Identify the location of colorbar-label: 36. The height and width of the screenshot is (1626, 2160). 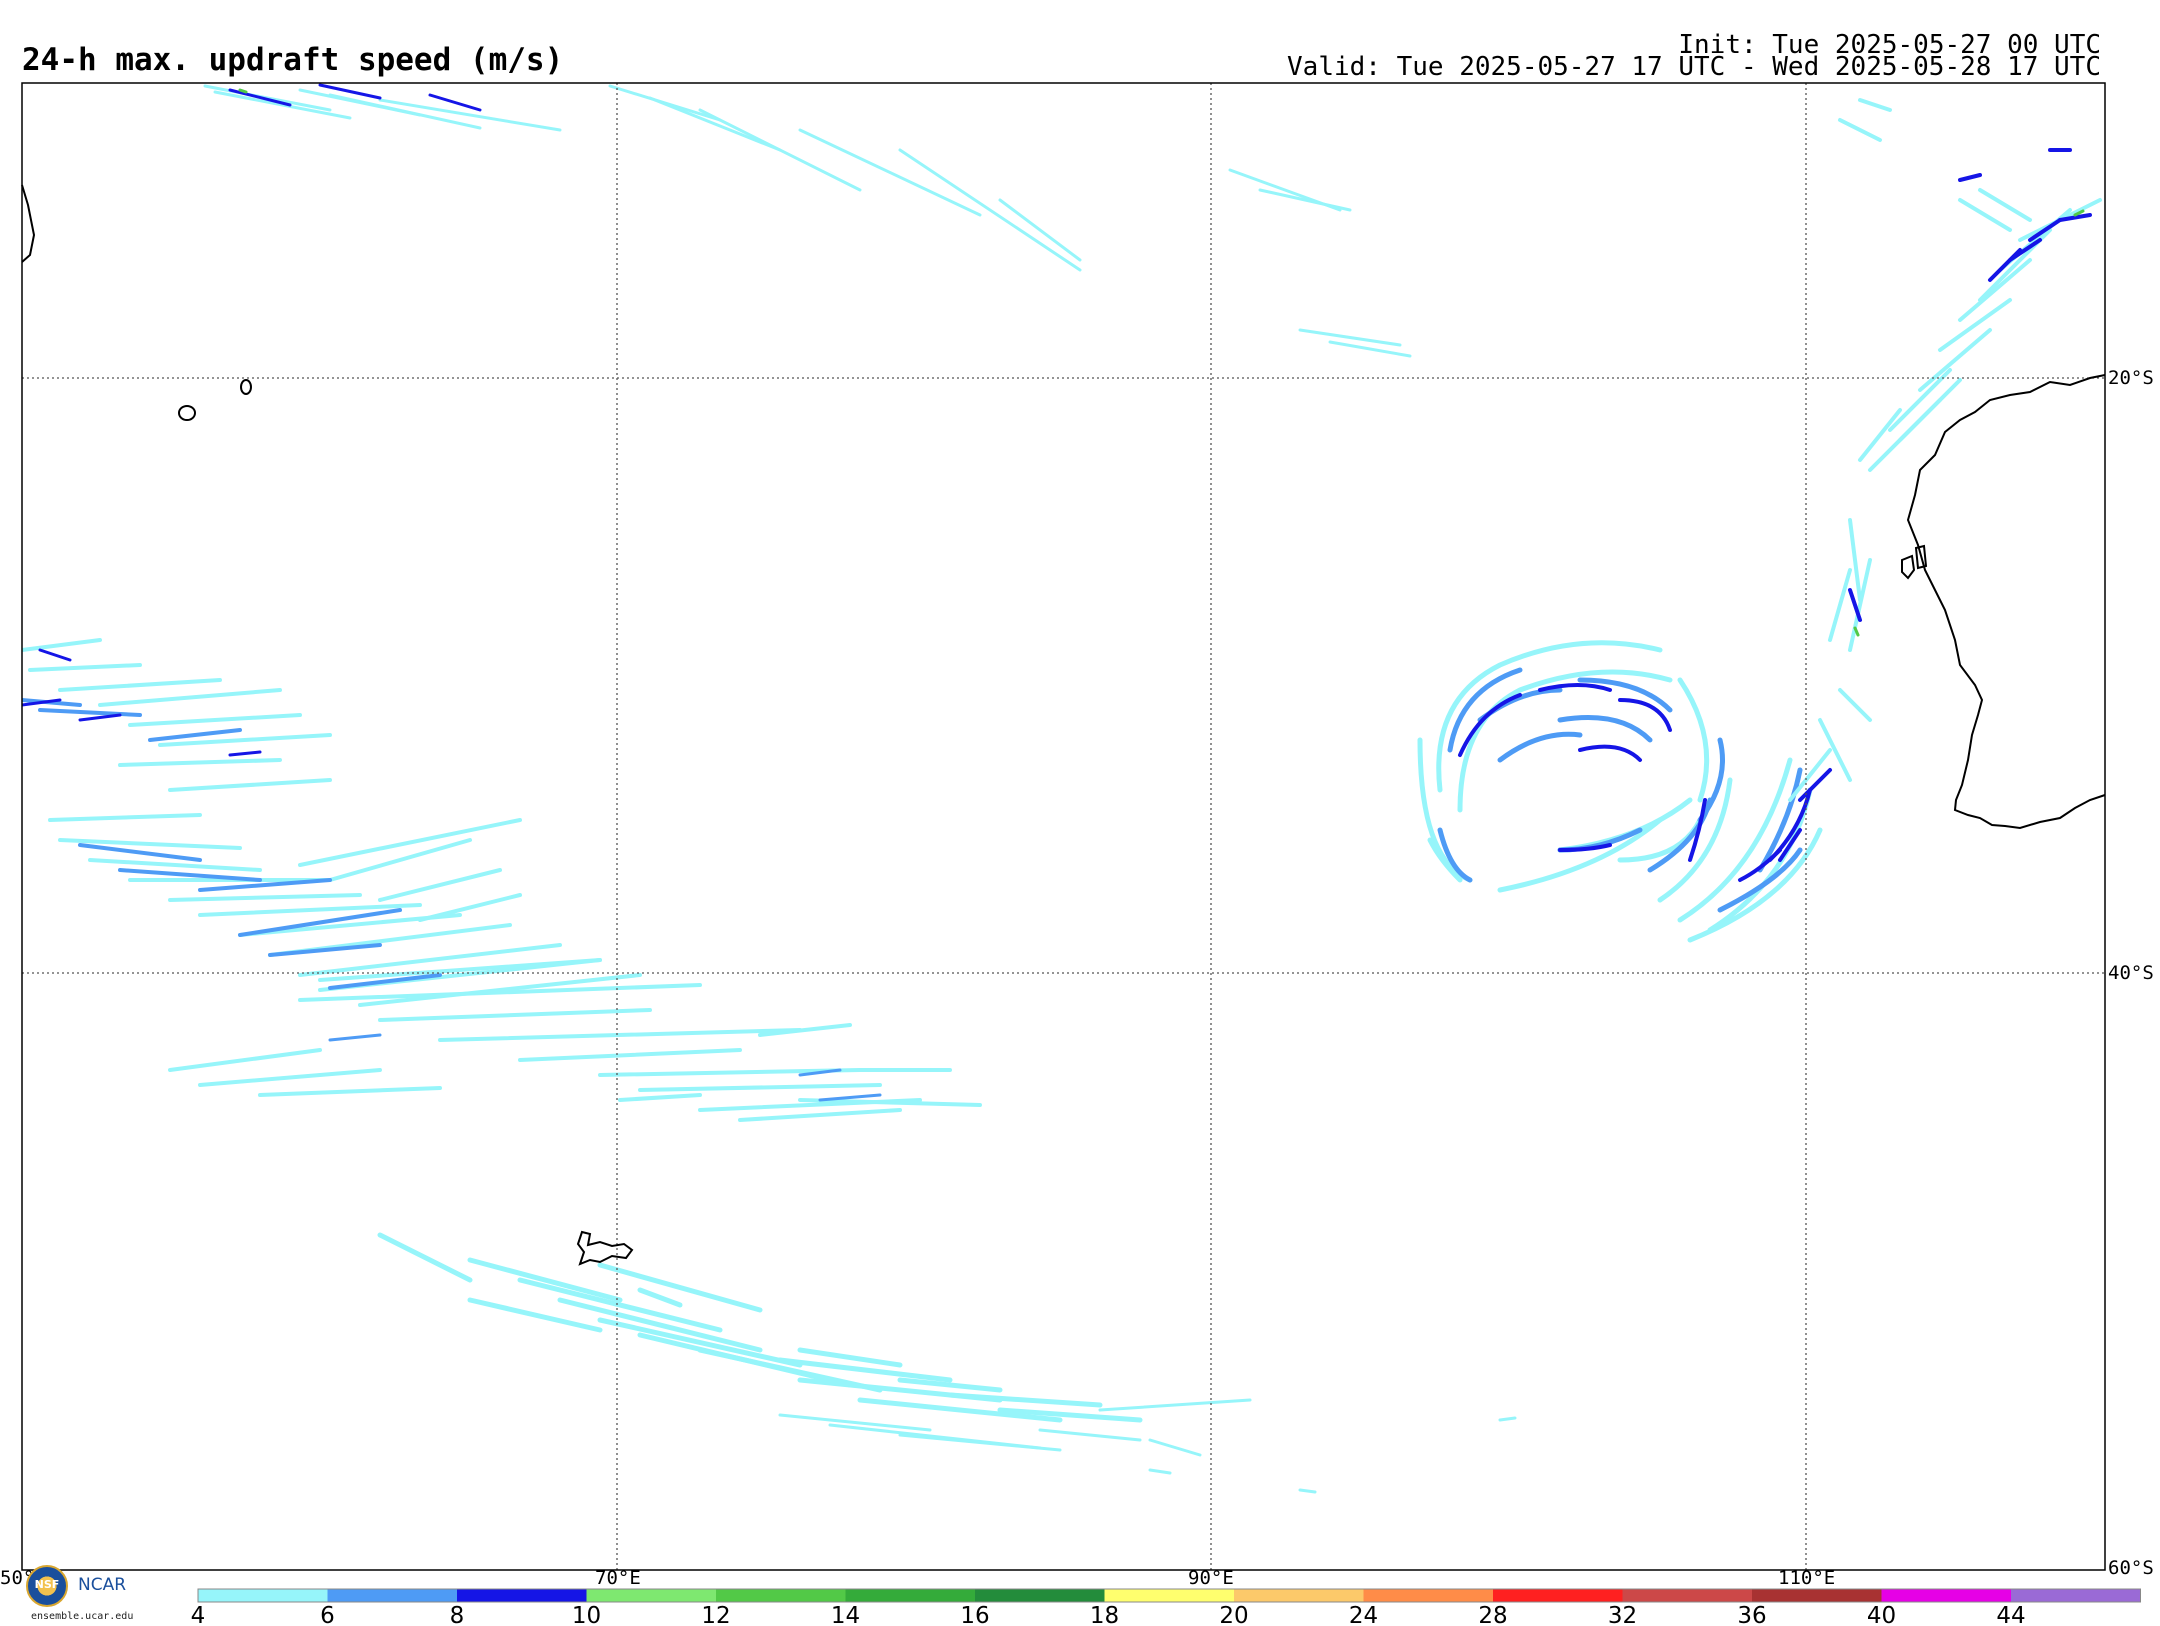
(1751, 1614).